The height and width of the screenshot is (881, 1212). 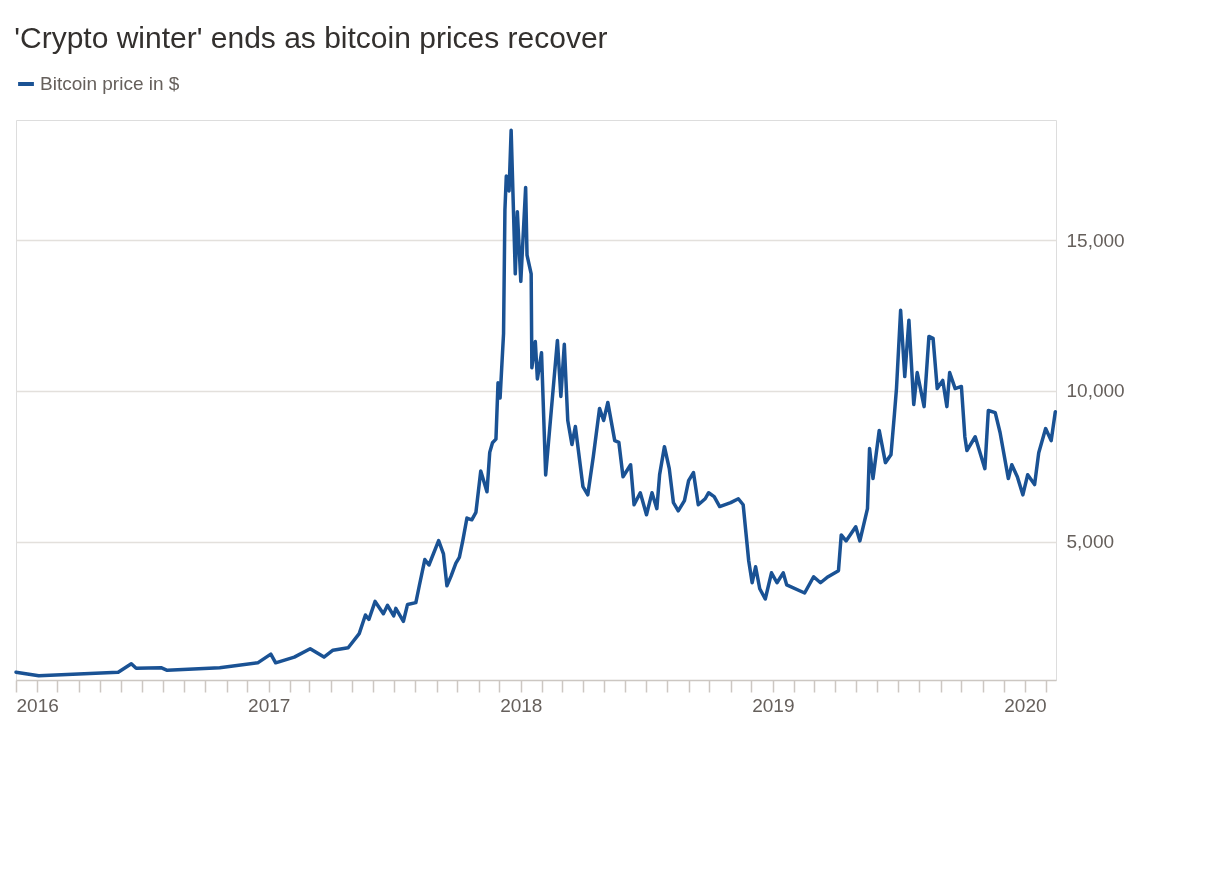 What do you see at coordinates (1090, 542) in the screenshot?
I see `y-tick-label: 5,000` at bounding box center [1090, 542].